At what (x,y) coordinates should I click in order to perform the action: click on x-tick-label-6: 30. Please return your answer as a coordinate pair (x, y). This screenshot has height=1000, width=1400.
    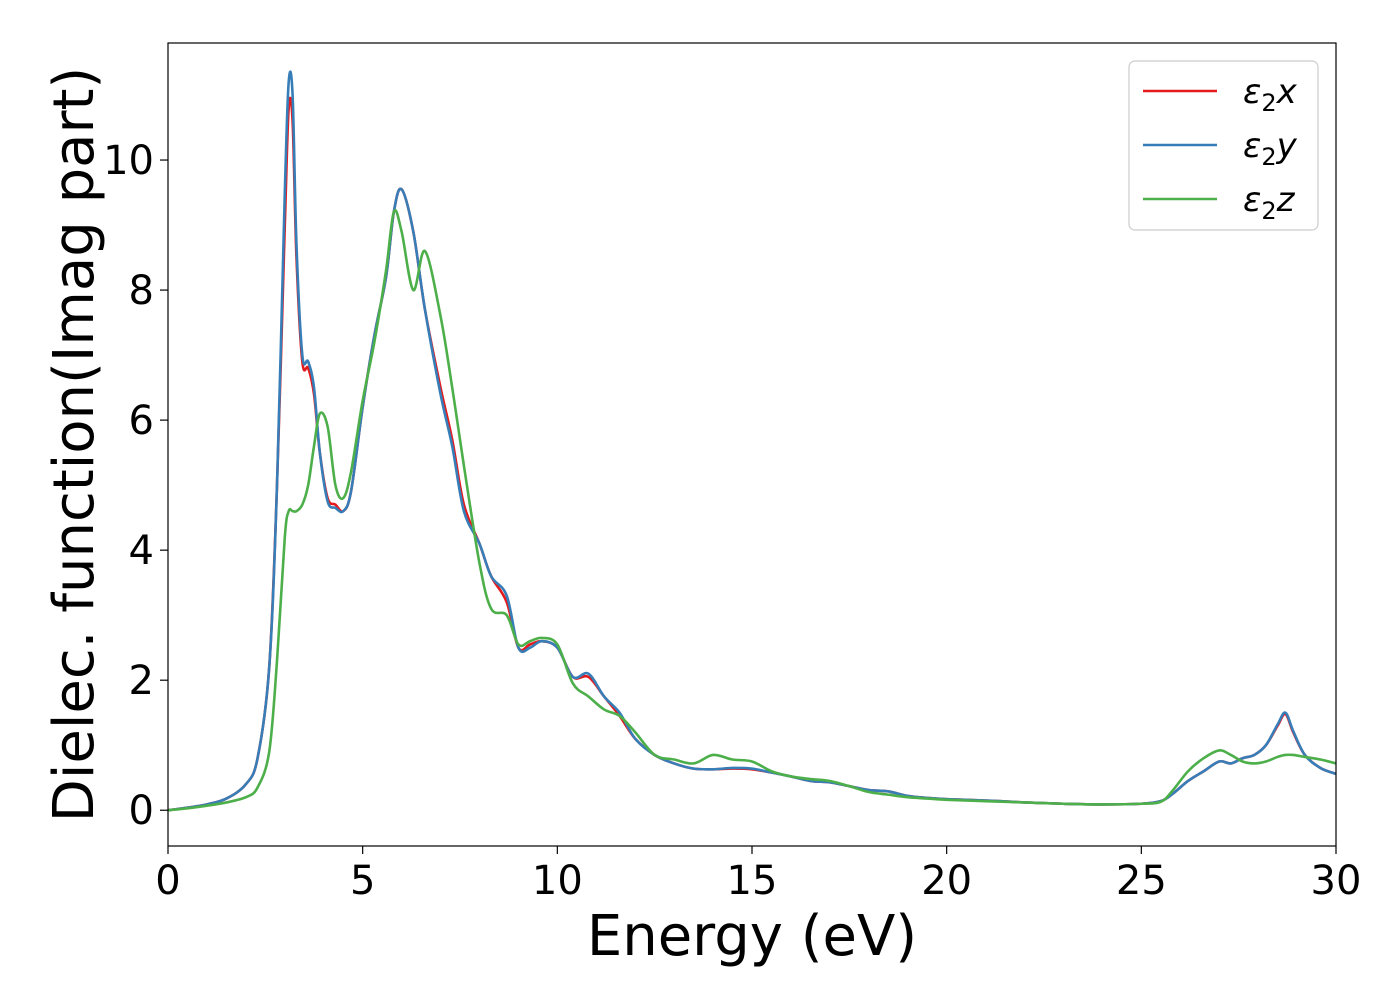
    Looking at the image, I should click on (1336, 881).